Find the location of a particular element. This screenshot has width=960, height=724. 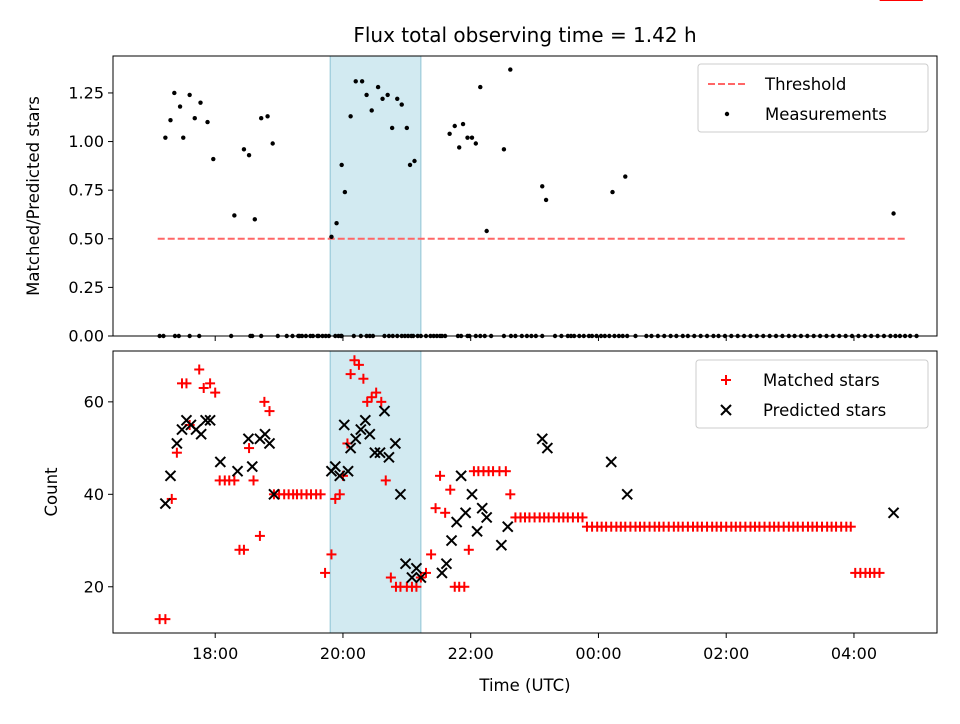

legend-threshold-label: Threshold is located at coordinates (805, 84).